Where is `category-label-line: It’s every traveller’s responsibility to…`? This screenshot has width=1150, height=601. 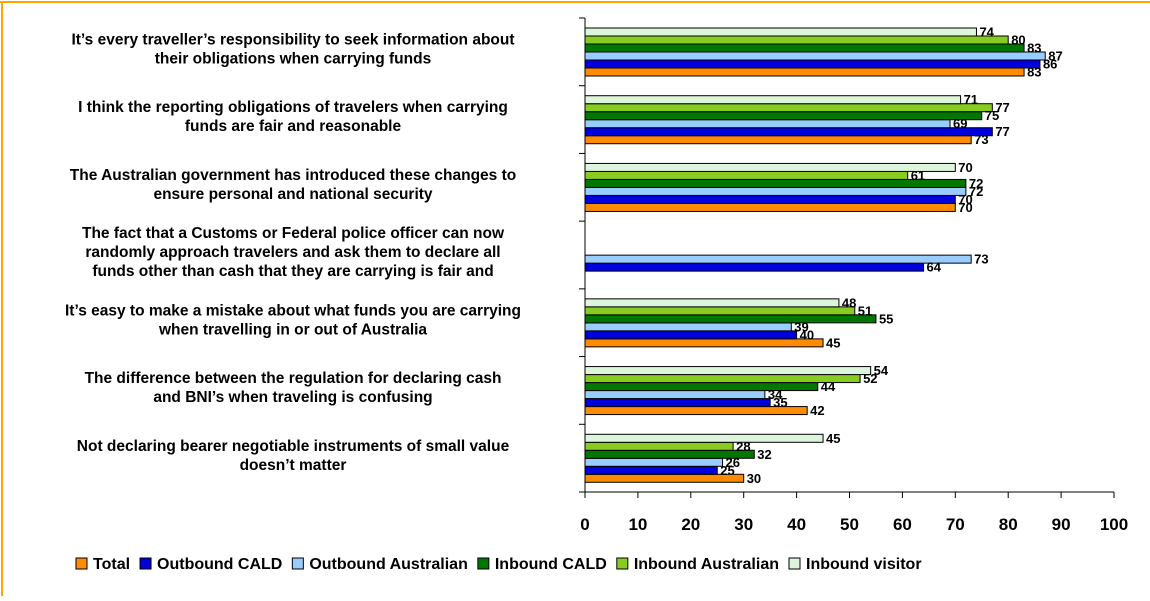
category-label-line: It’s every traveller’s responsibility to… is located at coordinates (292, 40).